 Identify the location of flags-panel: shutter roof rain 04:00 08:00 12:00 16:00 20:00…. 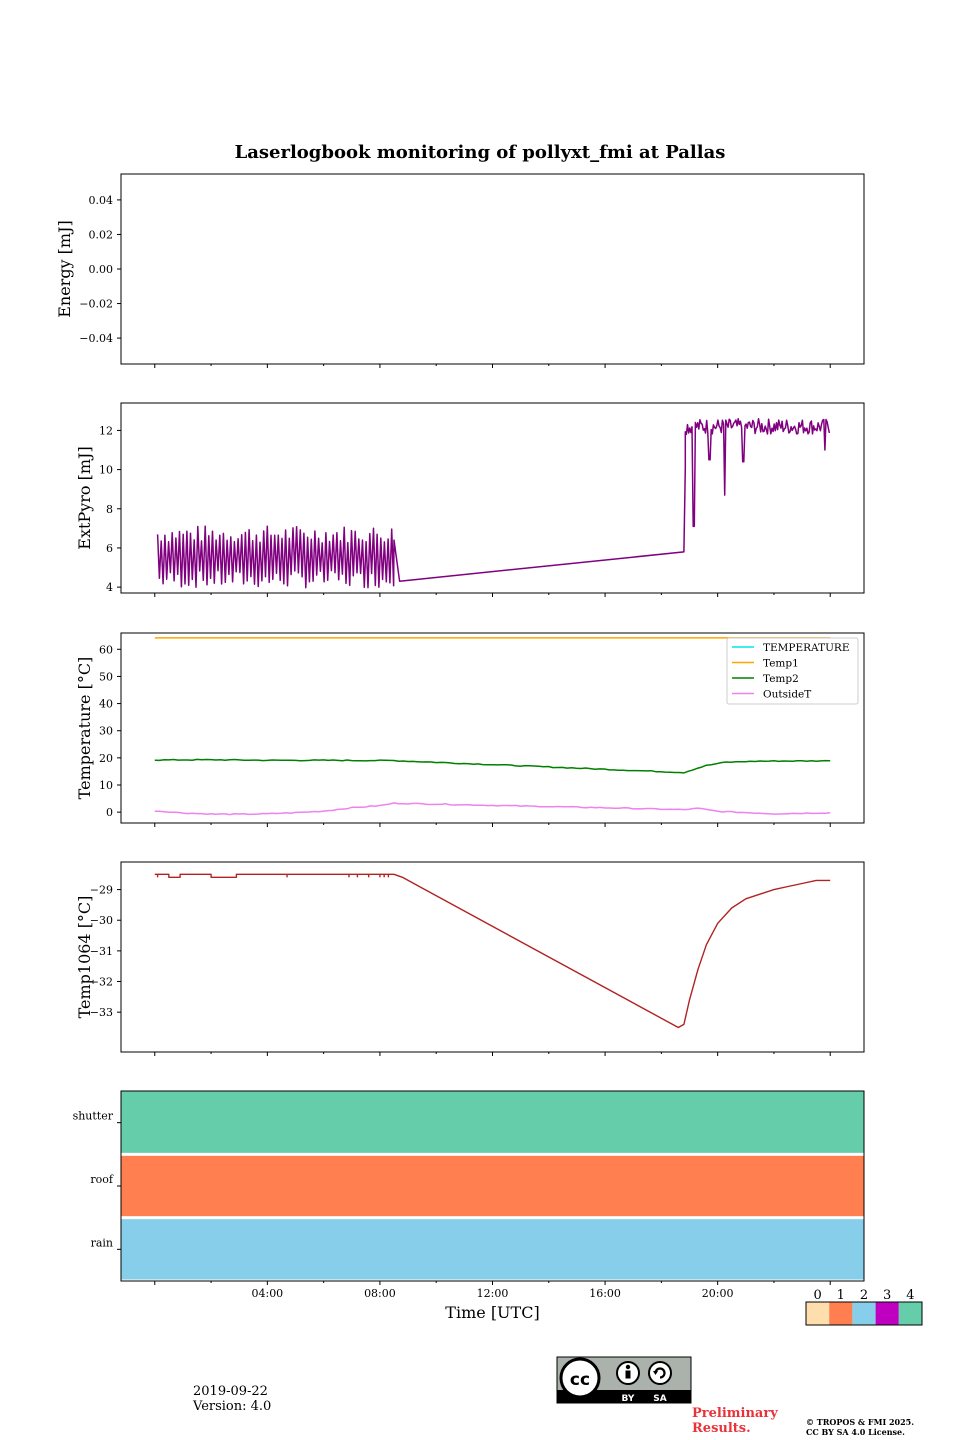
(469, 1206).